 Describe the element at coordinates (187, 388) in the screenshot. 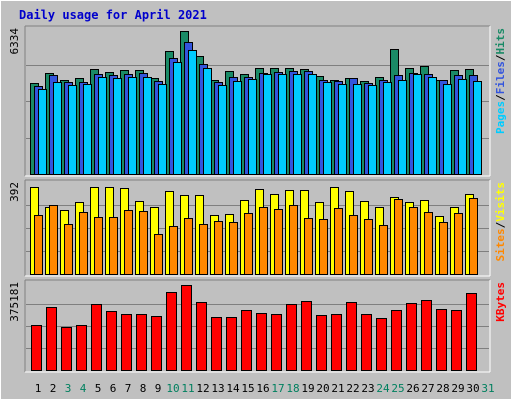

I see `x-tick-label-day-11: 11` at that location.